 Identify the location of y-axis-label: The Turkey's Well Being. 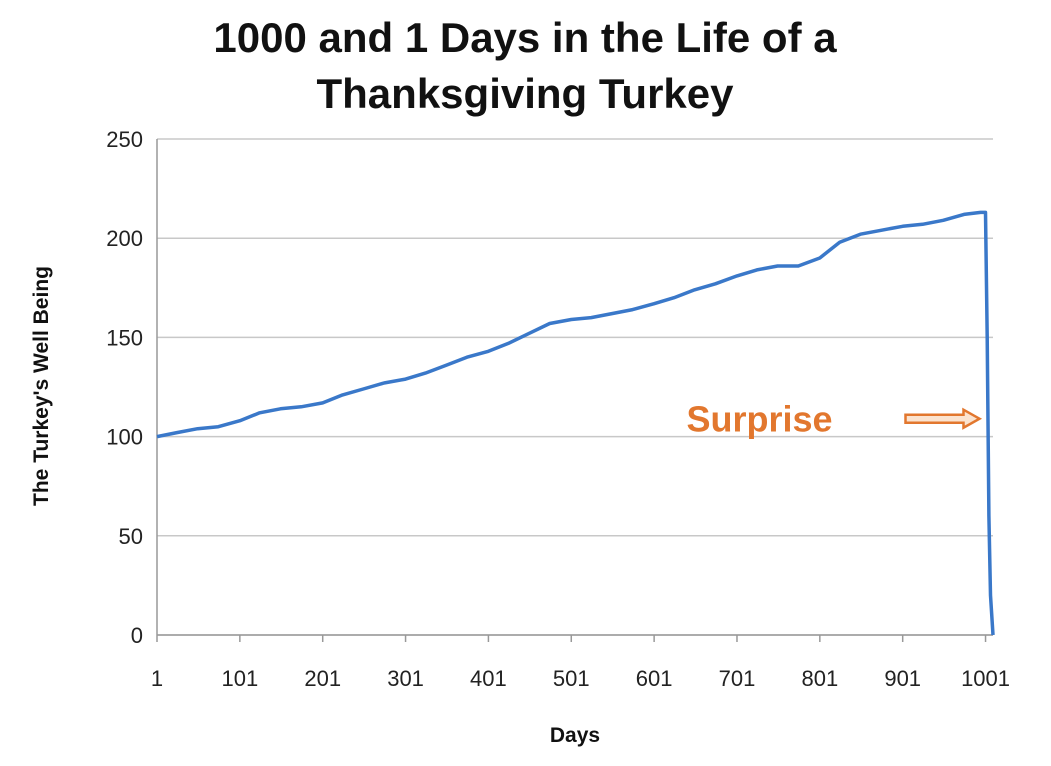
(41, 386).